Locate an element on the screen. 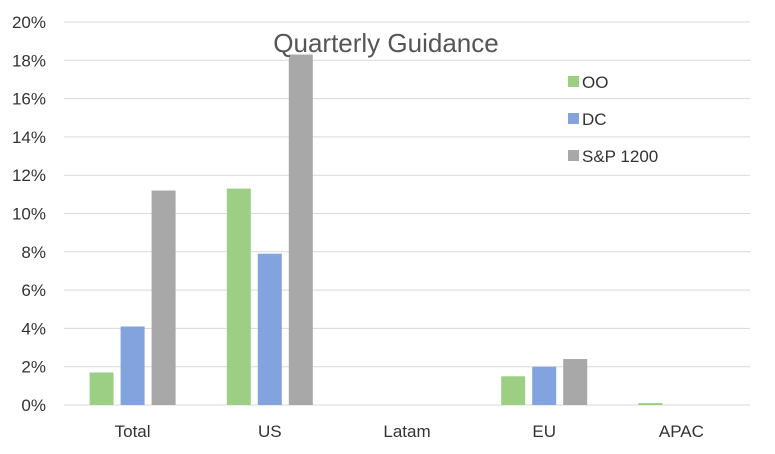  bar-s-p-1200-eu is located at coordinates (575, 382).